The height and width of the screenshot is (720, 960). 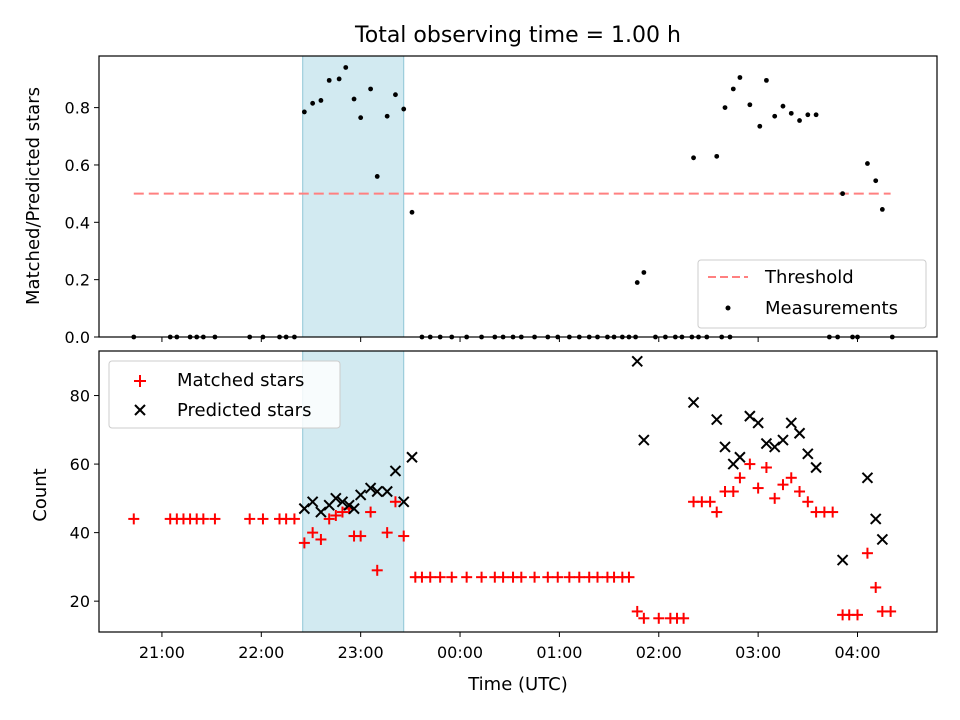 What do you see at coordinates (77, 108) in the screenshot?
I see `y-tick-label: 0.8` at bounding box center [77, 108].